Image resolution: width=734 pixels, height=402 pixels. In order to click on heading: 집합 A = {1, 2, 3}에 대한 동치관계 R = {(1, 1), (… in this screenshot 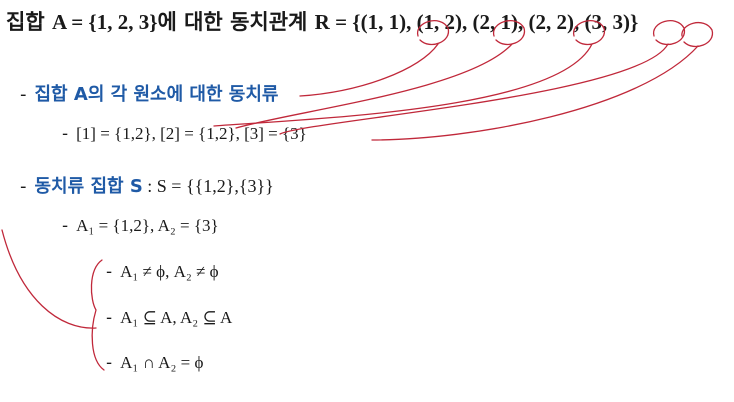, I will do `click(322, 21)`.